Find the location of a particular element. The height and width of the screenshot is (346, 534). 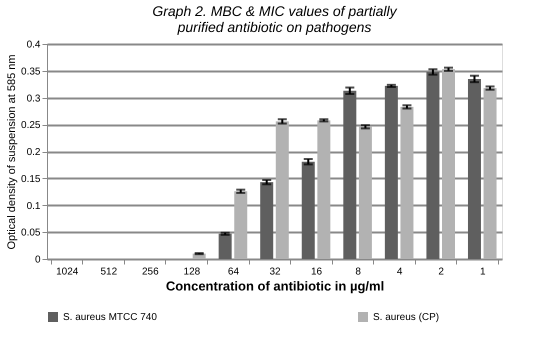

x-tick-label: 2 is located at coordinates (441, 272).